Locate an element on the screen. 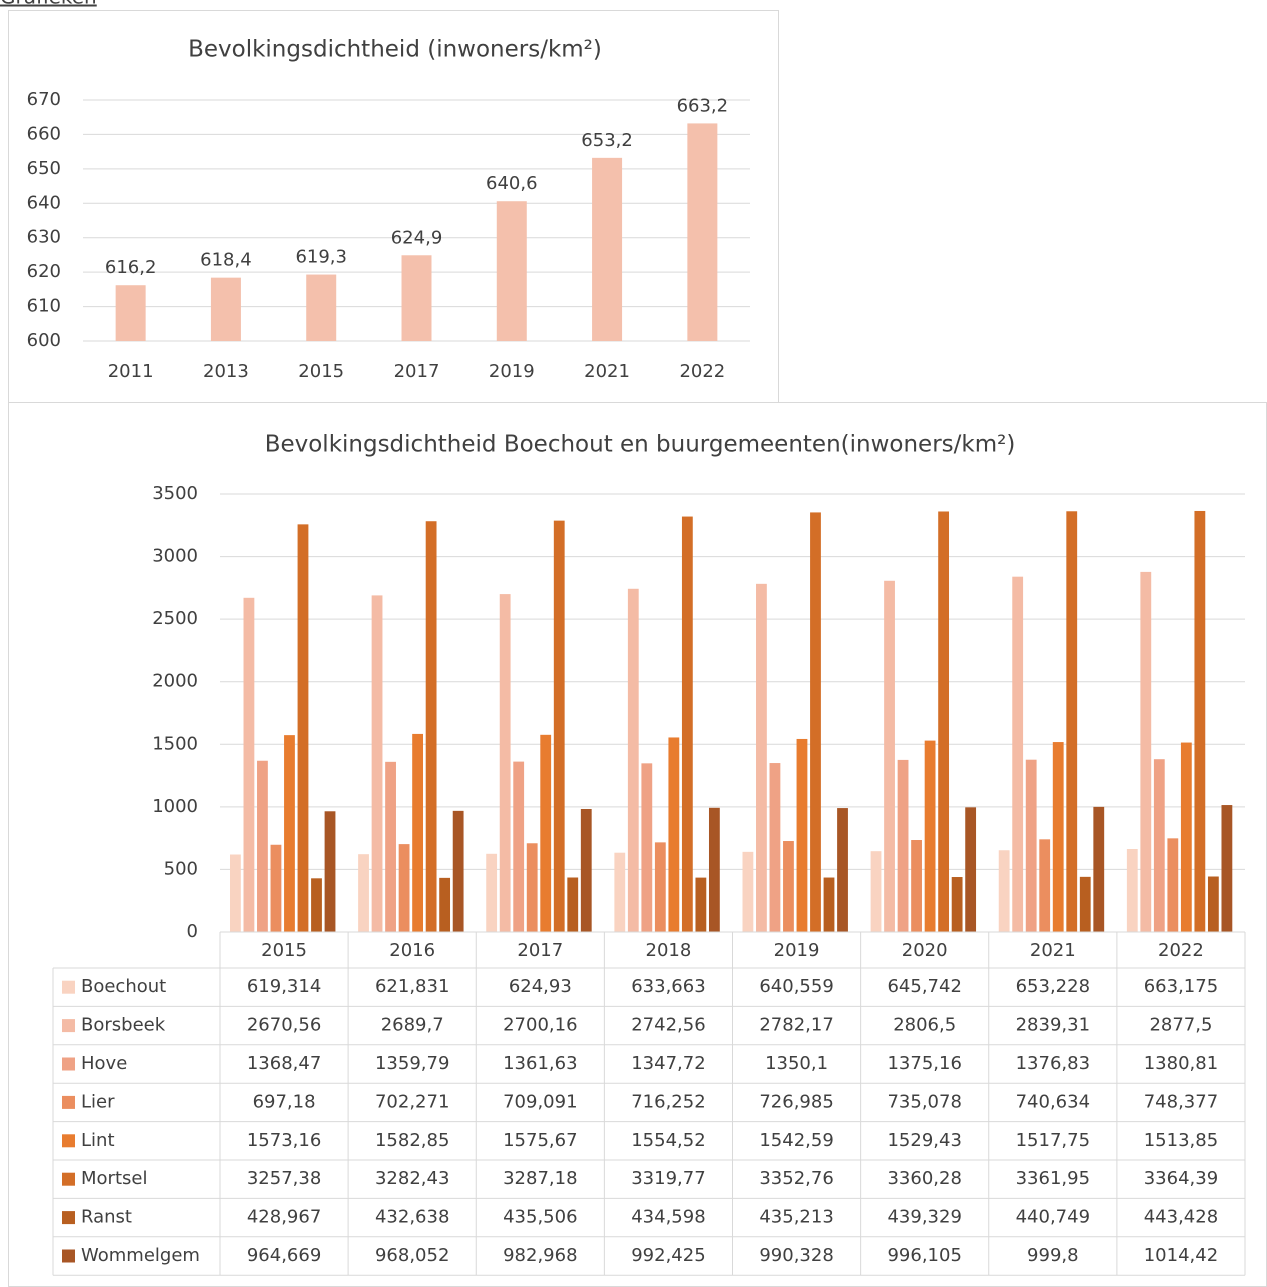 The height and width of the screenshot is (1287, 1267). x-tick-label: 2016 is located at coordinates (412, 950).